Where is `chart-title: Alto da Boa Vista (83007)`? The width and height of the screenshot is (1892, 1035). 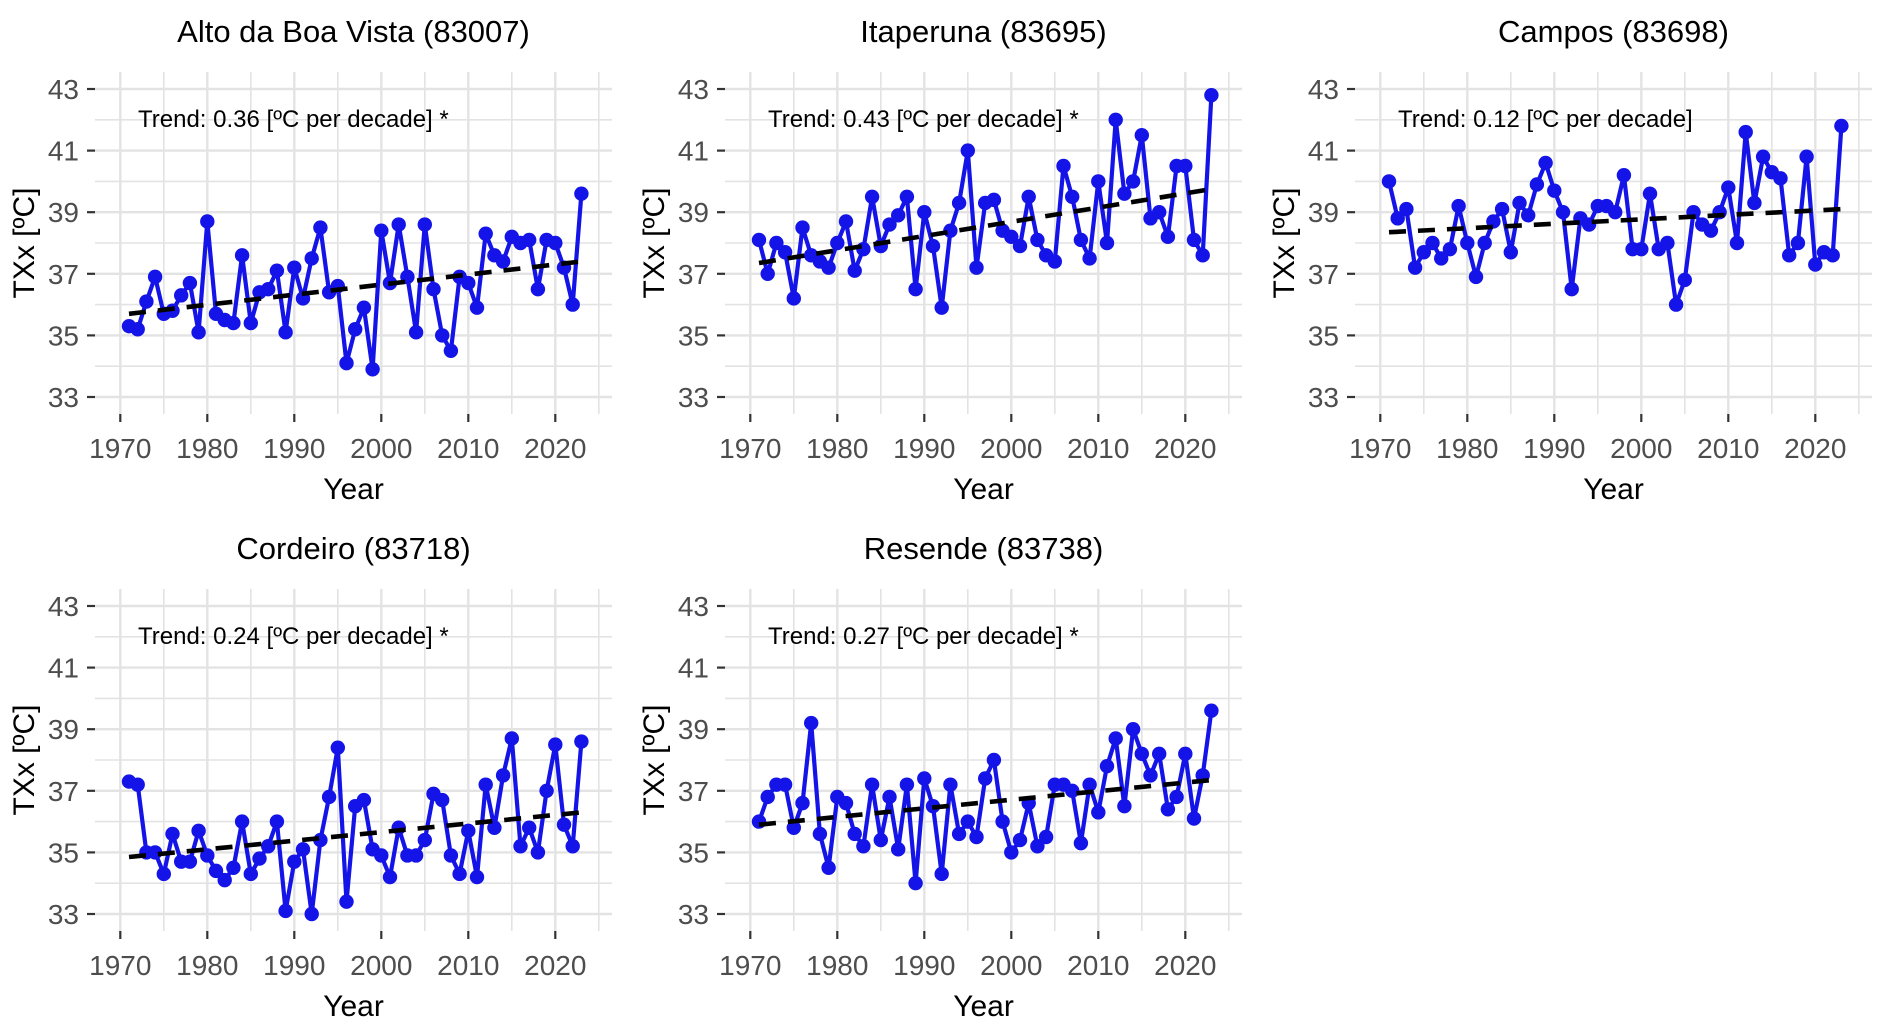 chart-title: Alto da Boa Vista (83007) is located at coordinates (353, 31).